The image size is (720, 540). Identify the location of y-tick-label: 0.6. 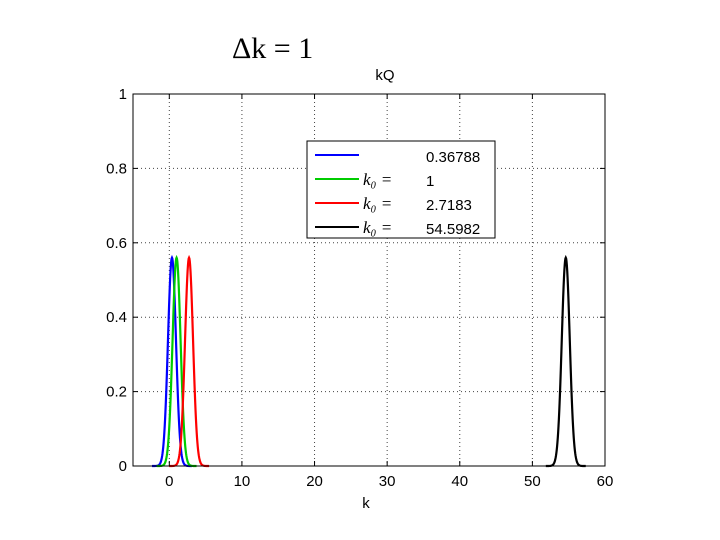
(116, 243).